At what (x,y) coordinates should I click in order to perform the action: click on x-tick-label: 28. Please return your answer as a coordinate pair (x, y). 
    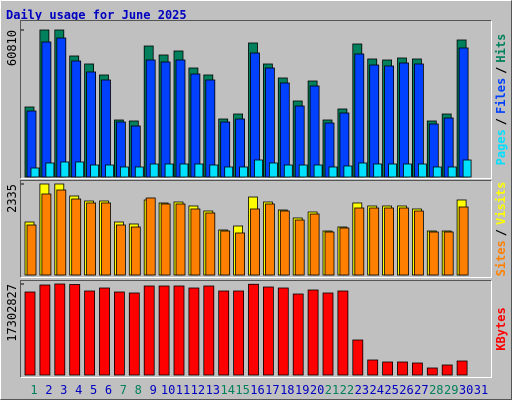
    Looking at the image, I should click on (436, 390).